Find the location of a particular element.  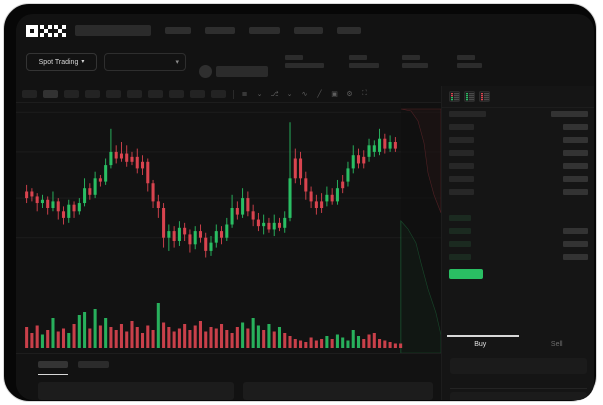

amount-field is located at coordinates (518, 396).